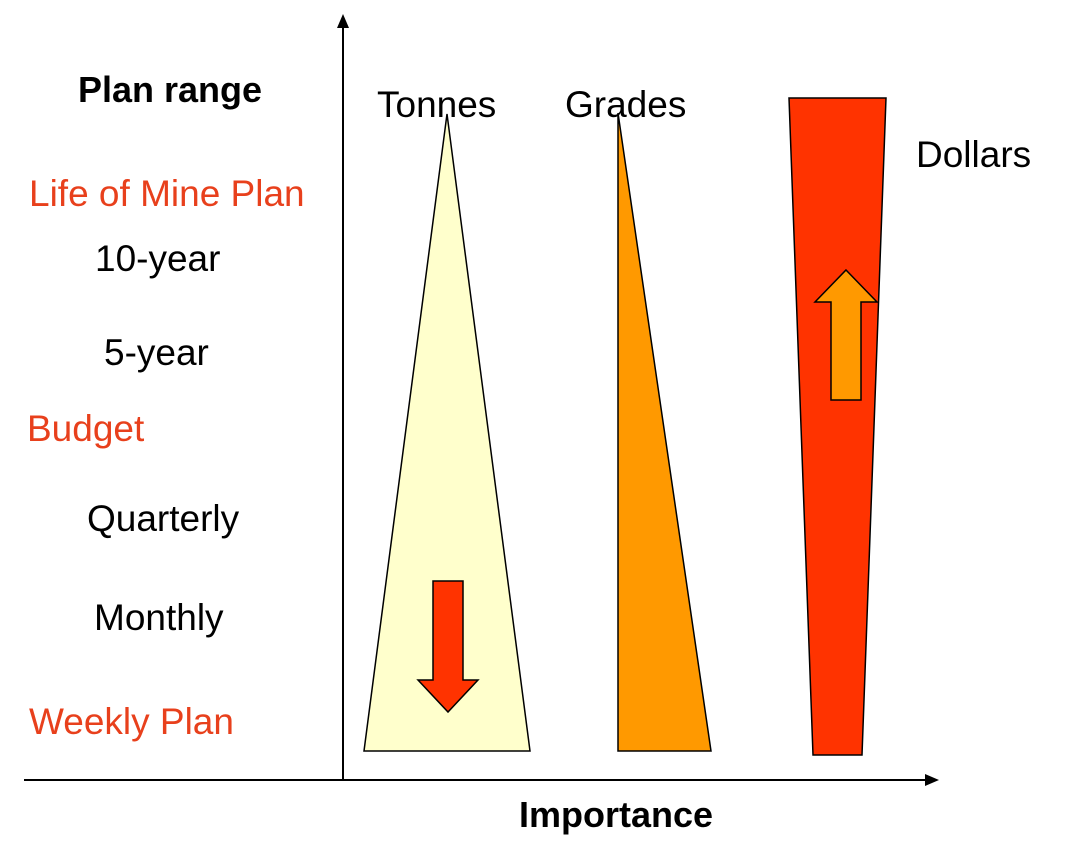  What do you see at coordinates (664, 432) in the screenshot?
I see `grades-shape` at bounding box center [664, 432].